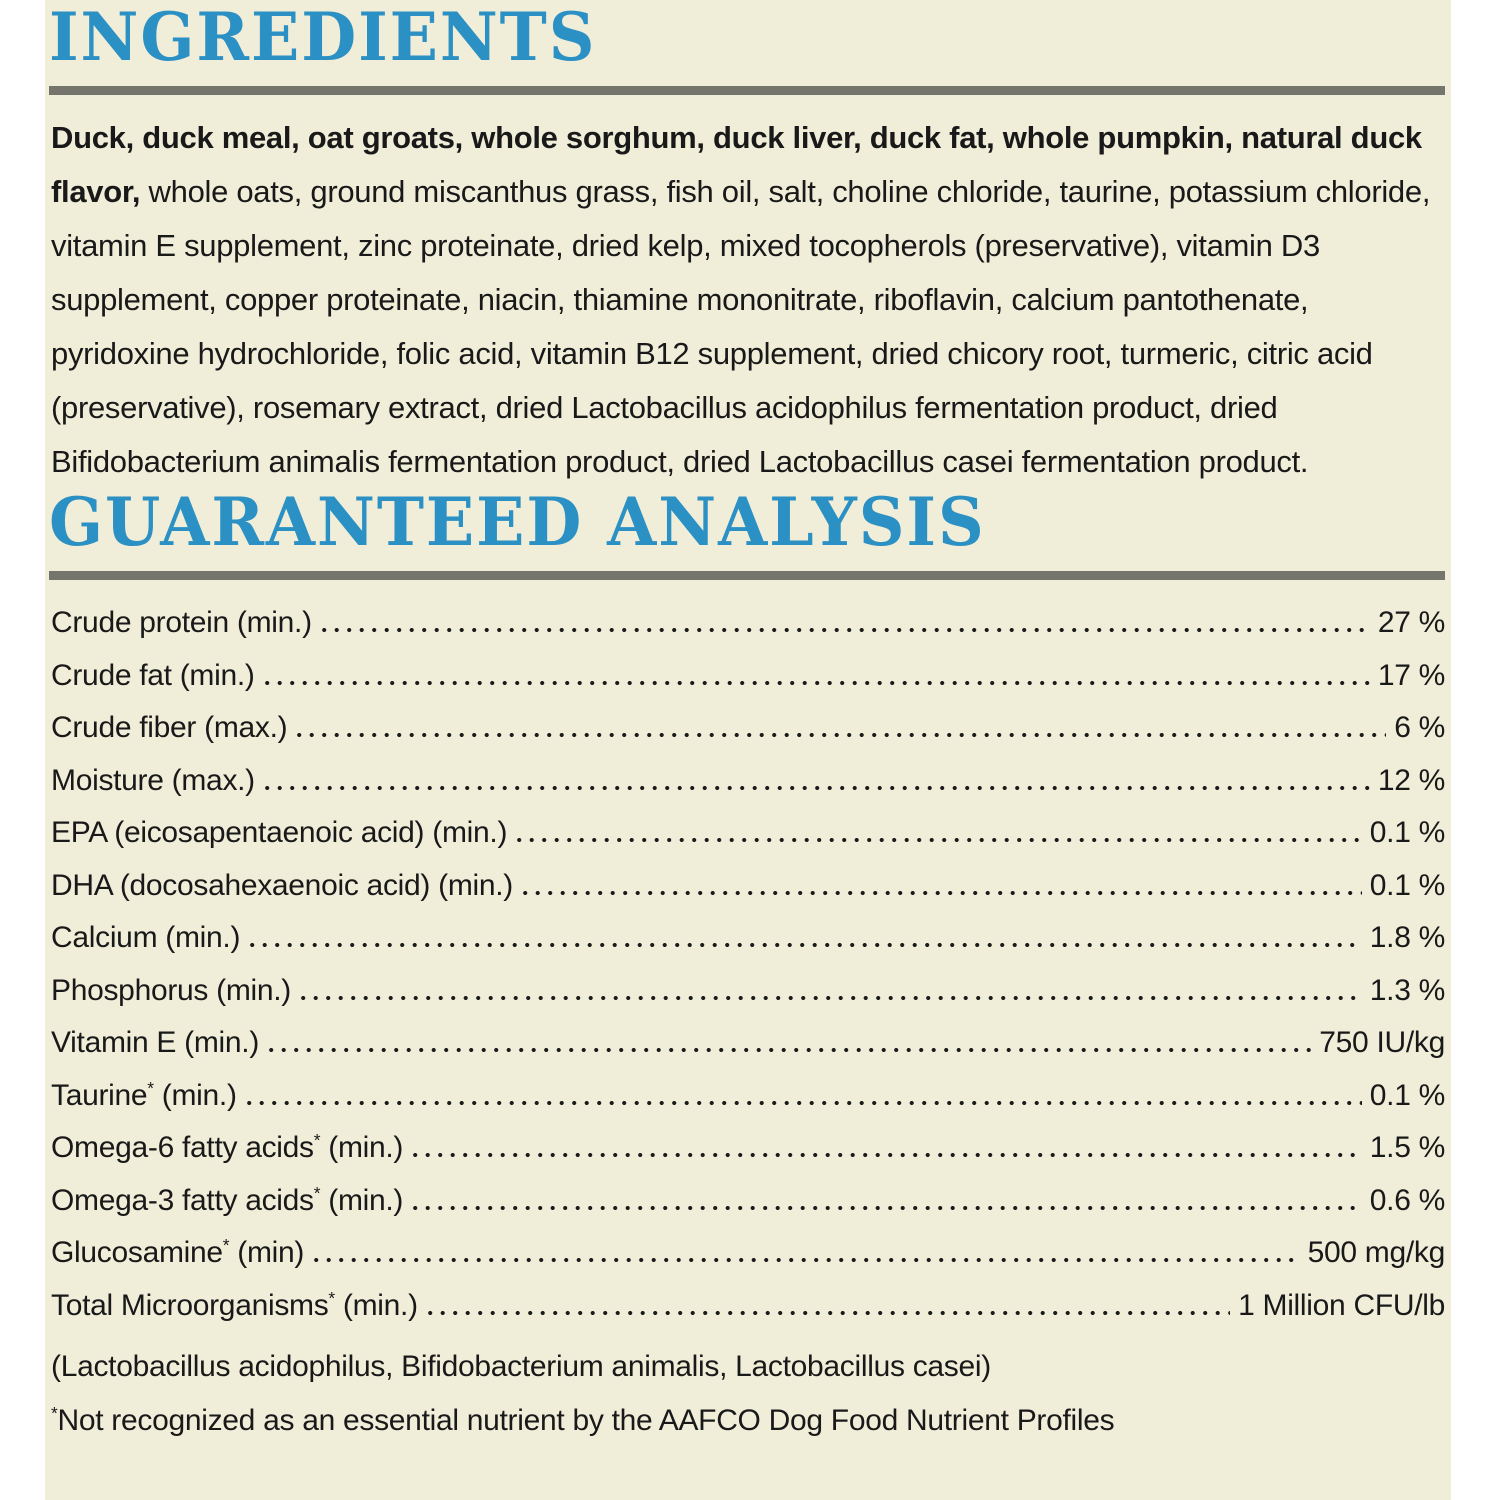 The image size is (1500, 1500). What do you see at coordinates (323, 38) in the screenshot?
I see `ingredients-section-title: INGREDIENTS` at bounding box center [323, 38].